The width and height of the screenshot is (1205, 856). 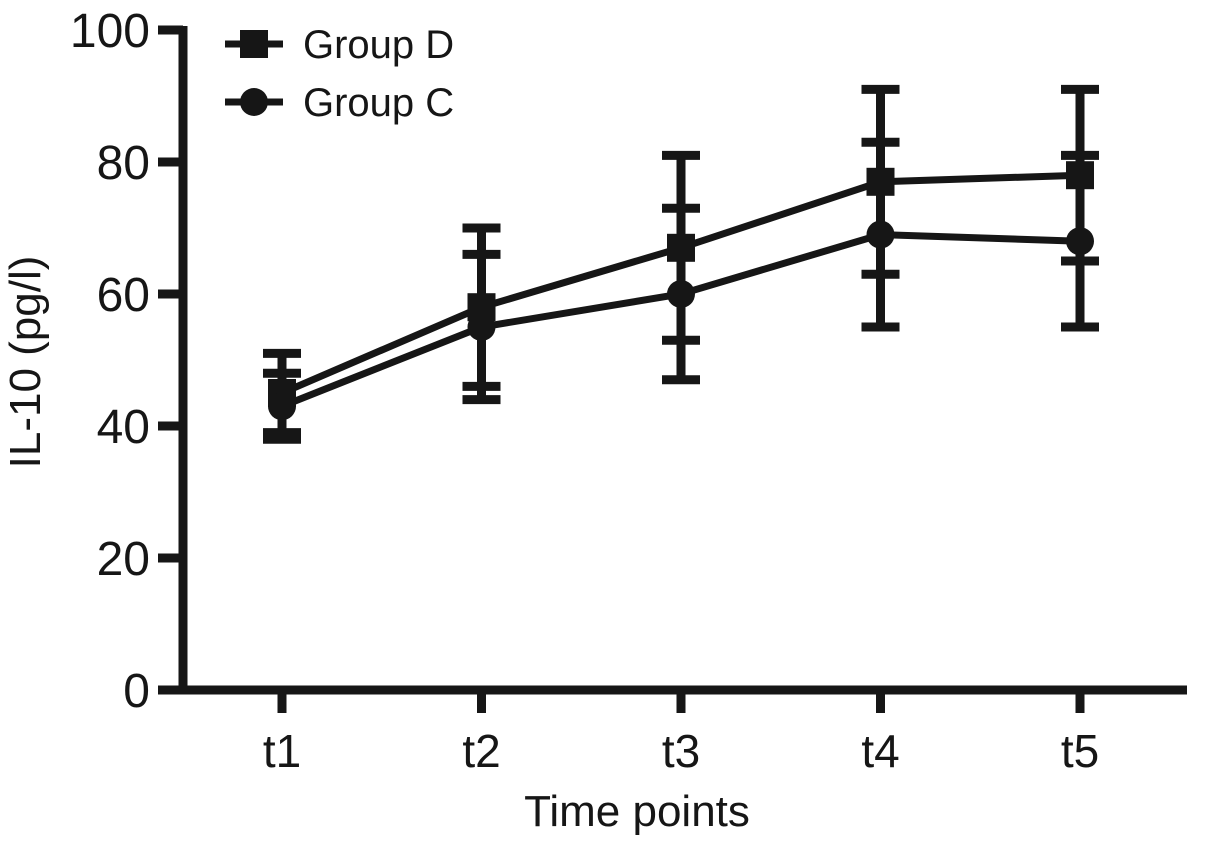 I want to click on y-tick-label-20: 20, so click(x=123, y=559).